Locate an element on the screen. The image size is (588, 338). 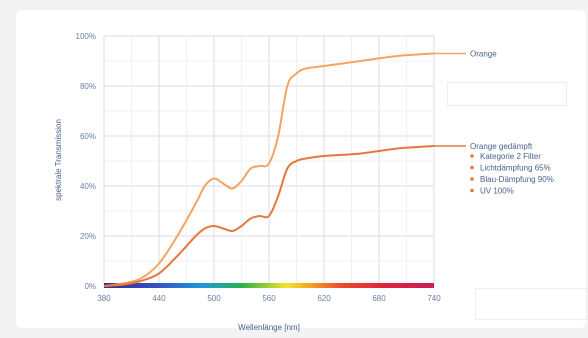
y-tick-label: 40% is located at coordinates (88, 186).